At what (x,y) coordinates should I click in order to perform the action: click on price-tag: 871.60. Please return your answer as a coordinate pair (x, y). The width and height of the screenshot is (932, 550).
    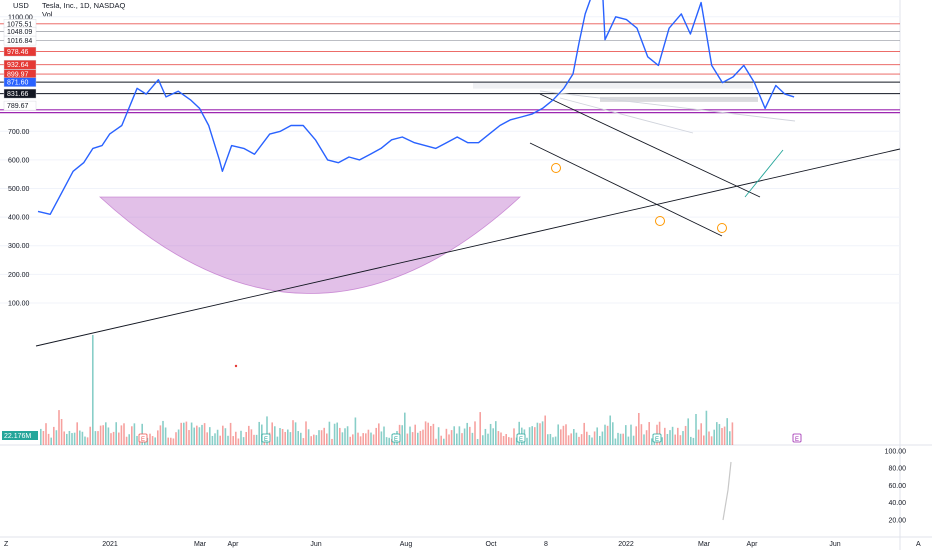
    Looking at the image, I should click on (20, 82).